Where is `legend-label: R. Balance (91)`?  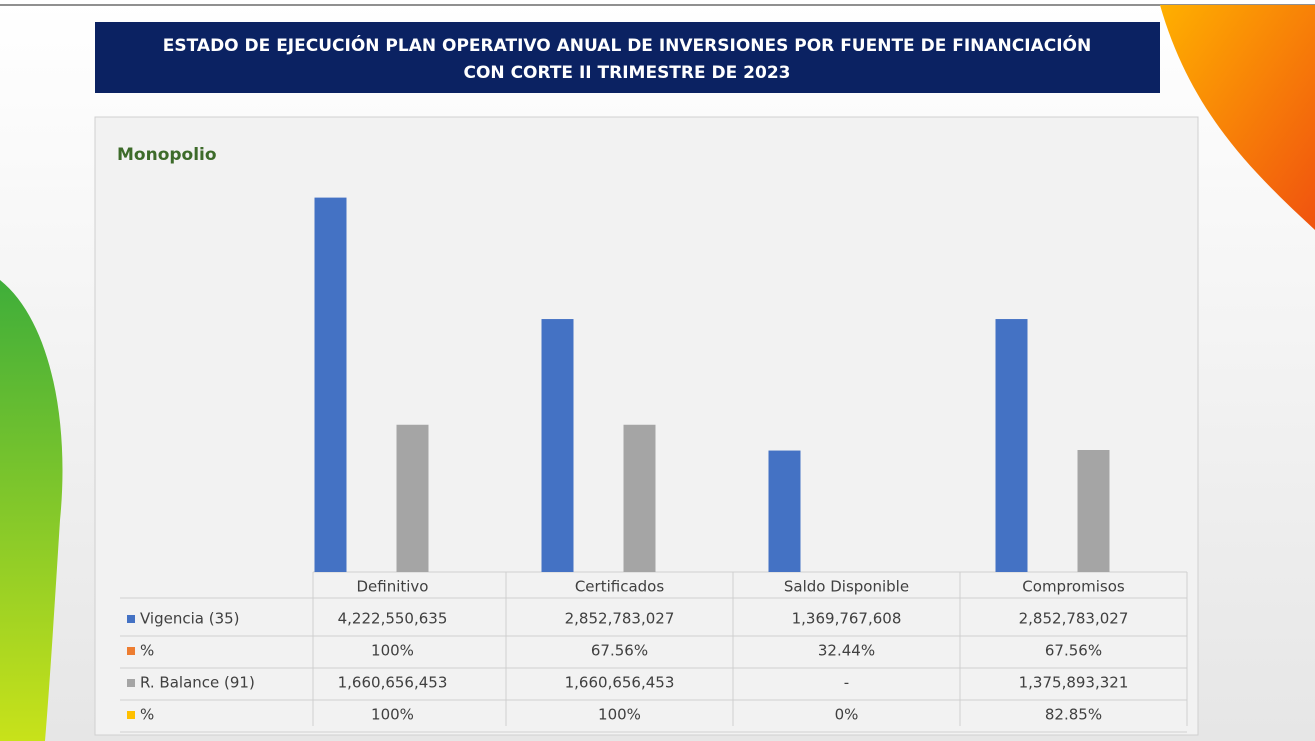 legend-label: R. Balance (91) is located at coordinates (197, 683).